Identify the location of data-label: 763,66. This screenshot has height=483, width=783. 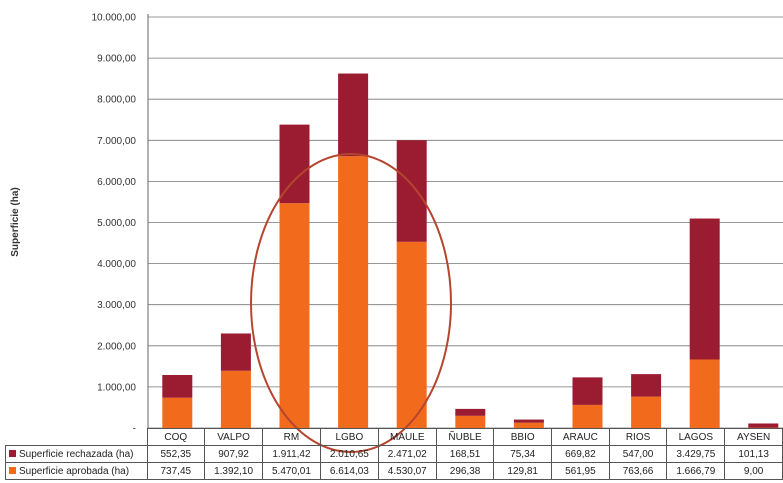
(638, 471).